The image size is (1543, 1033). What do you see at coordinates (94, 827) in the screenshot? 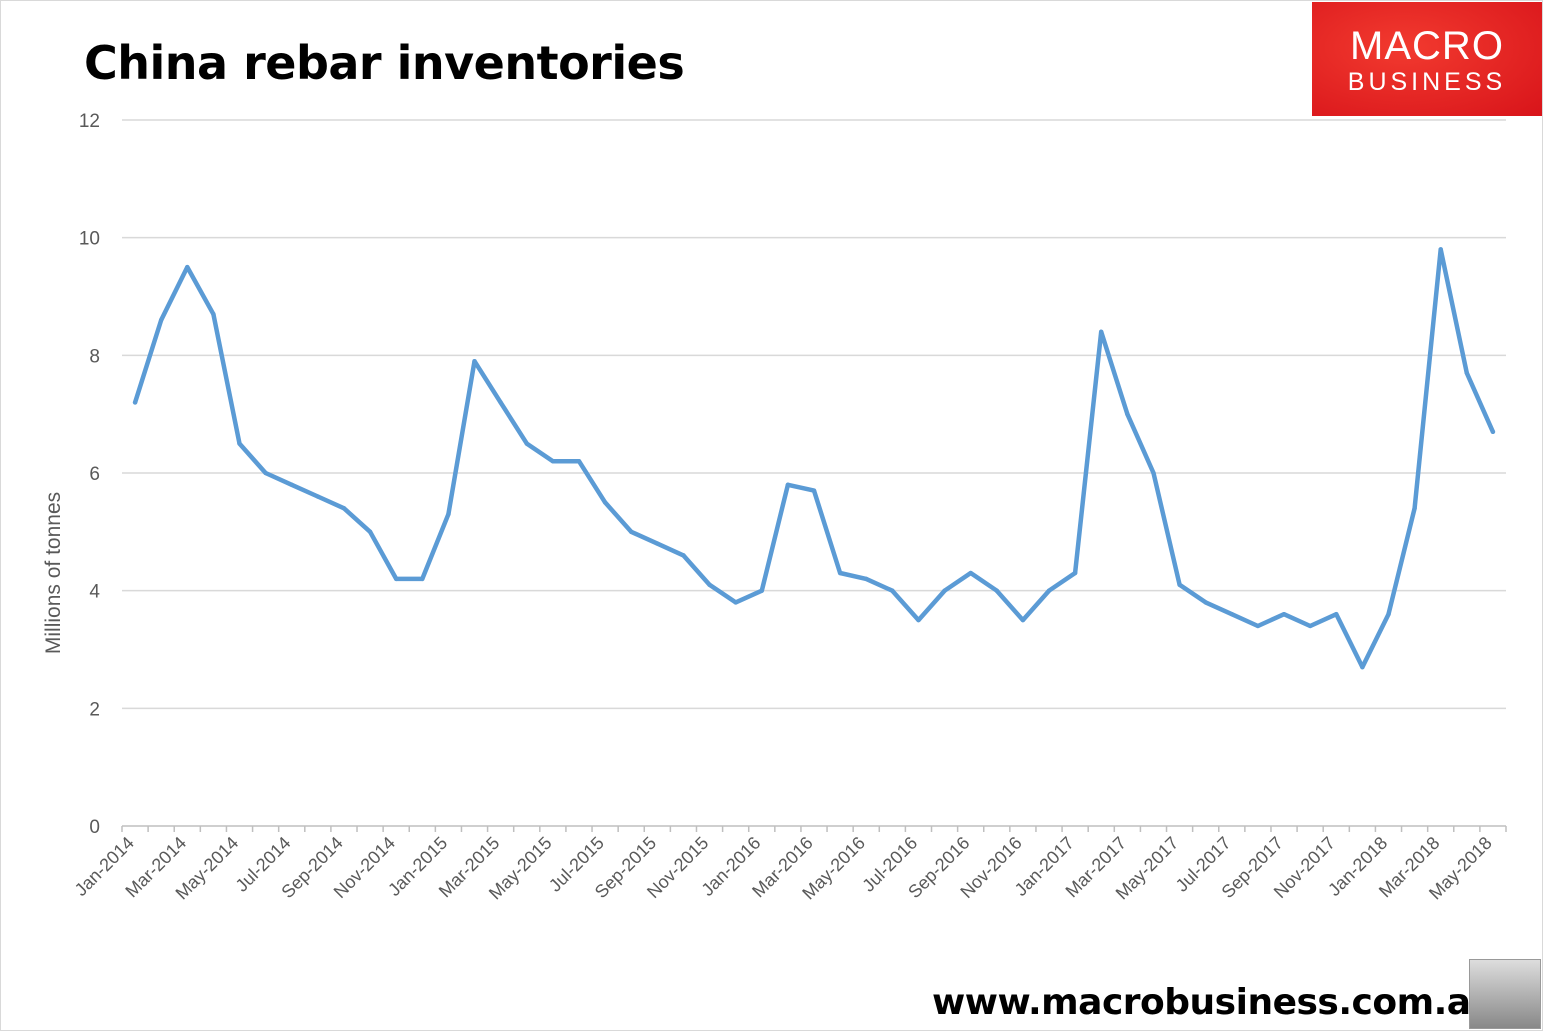
I see `y-tick-label: 0` at bounding box center [94, 827].